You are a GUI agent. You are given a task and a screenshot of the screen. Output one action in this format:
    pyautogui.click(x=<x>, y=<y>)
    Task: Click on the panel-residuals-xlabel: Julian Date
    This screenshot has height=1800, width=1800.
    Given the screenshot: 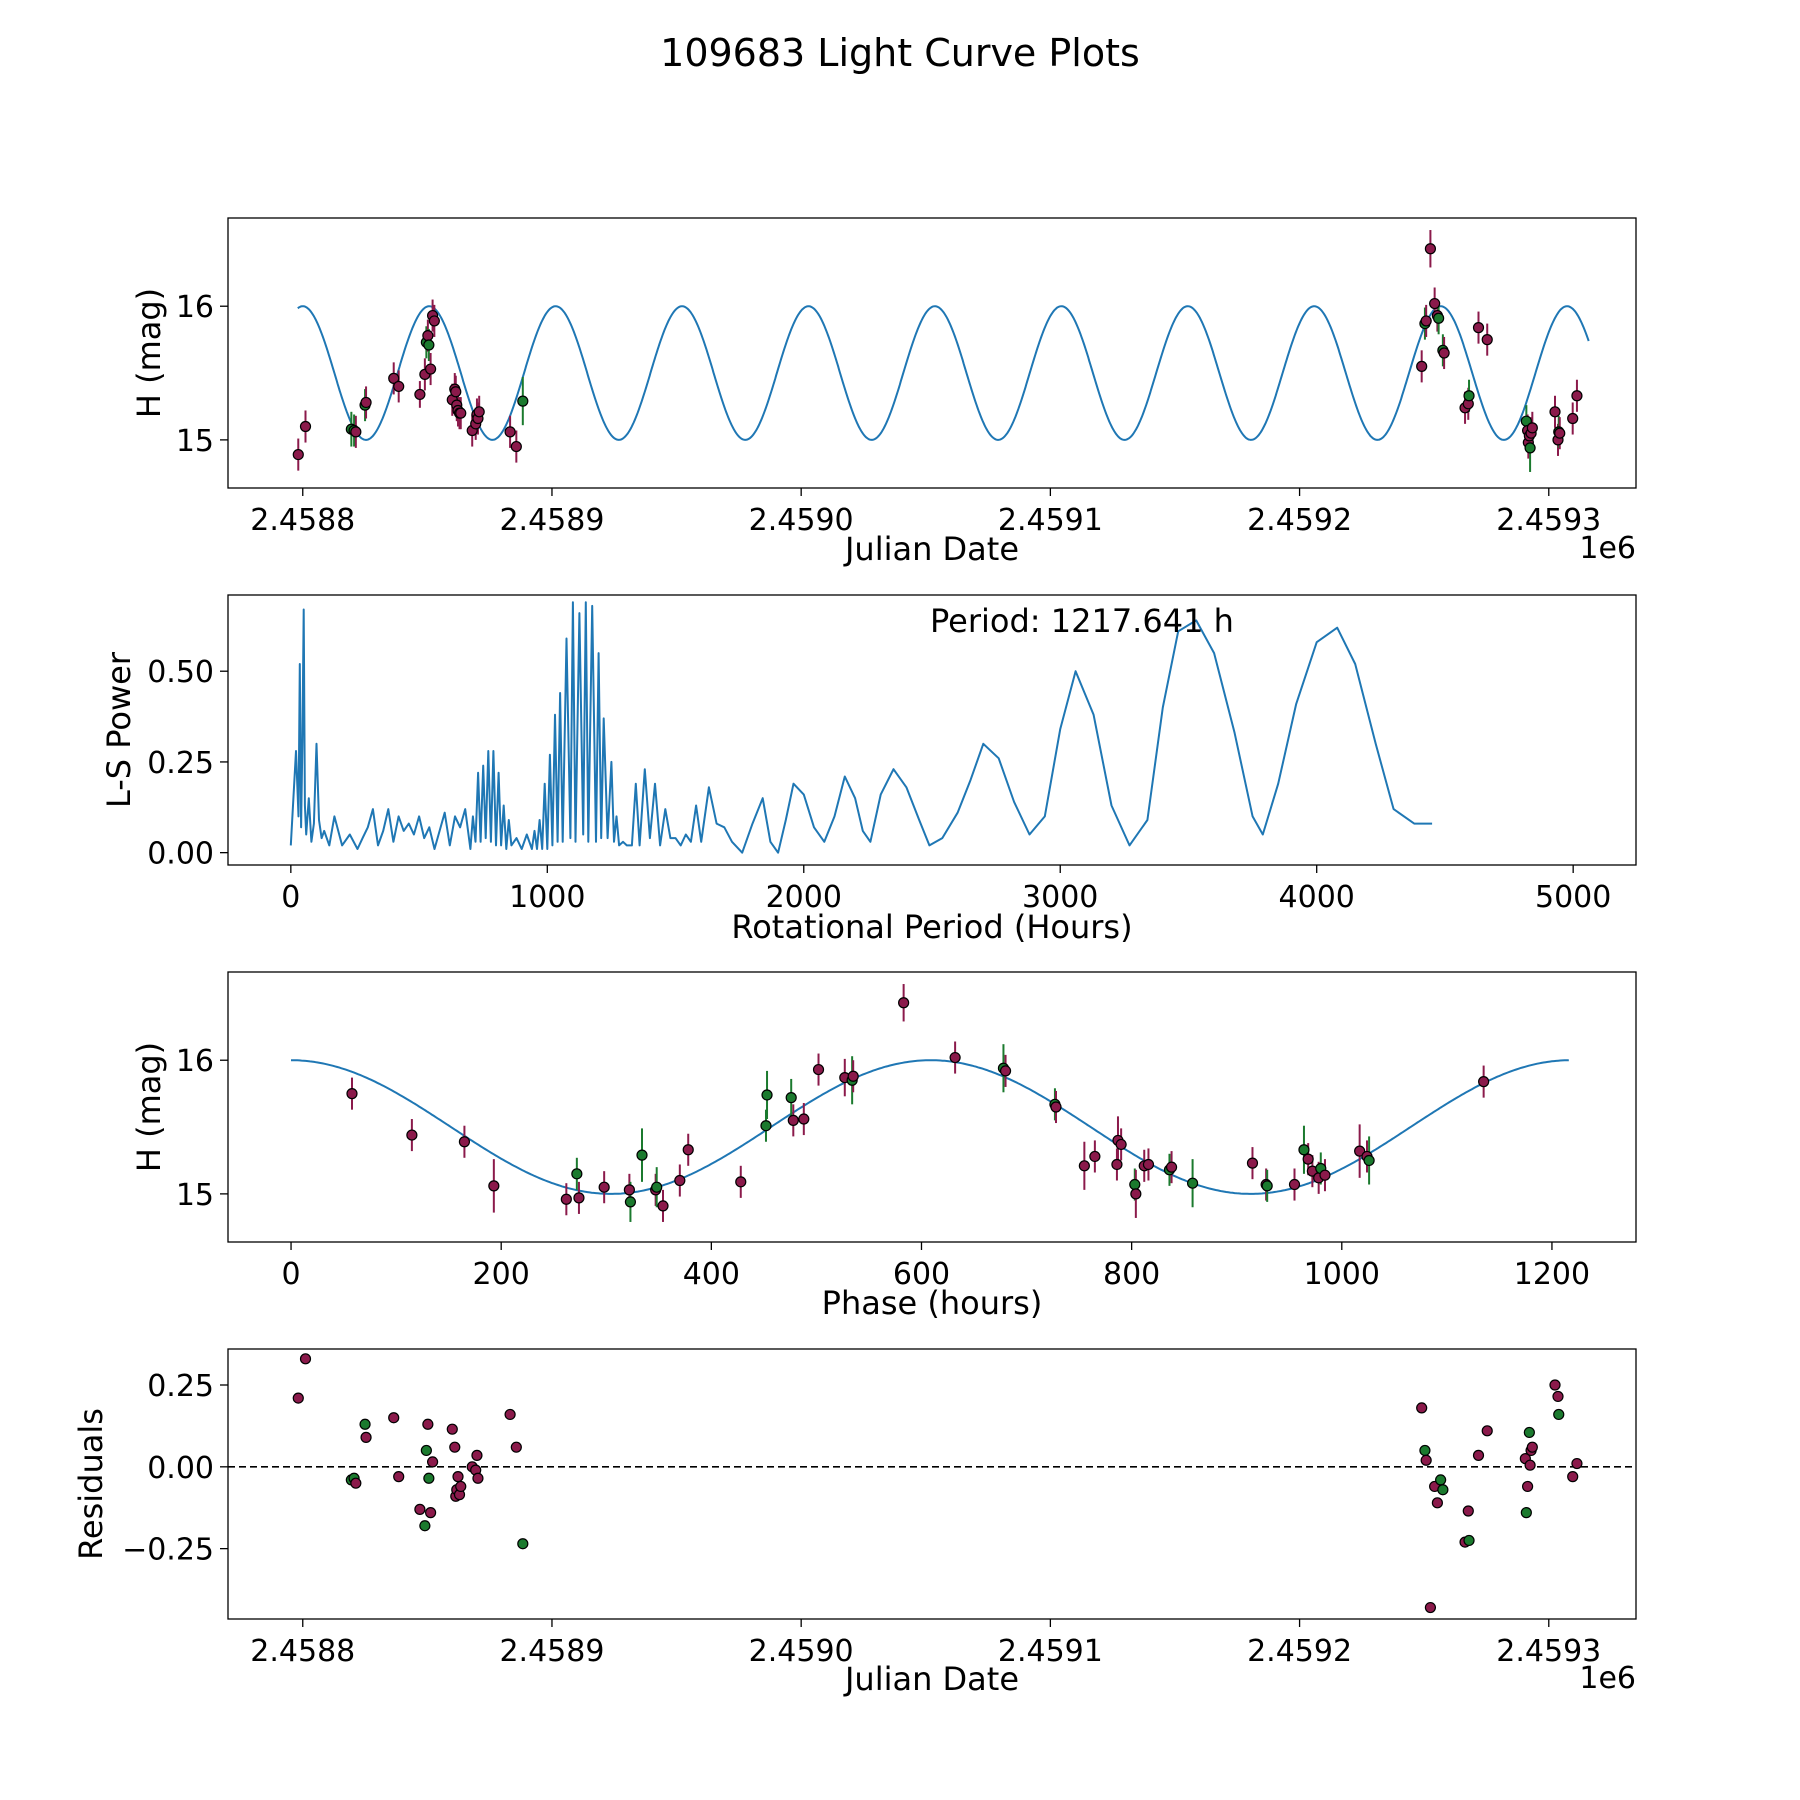 What is the action you would take?
    pyautogui.click(x=931, y=1679)
    